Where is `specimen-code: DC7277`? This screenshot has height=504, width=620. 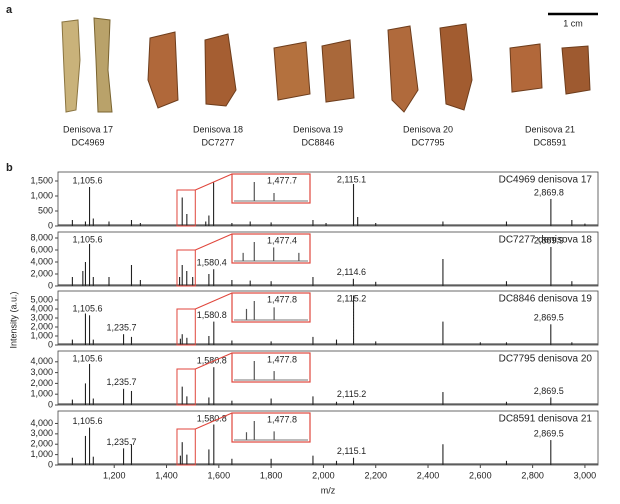 specimen-code: DC7277 is located at coordinates (217, 142).